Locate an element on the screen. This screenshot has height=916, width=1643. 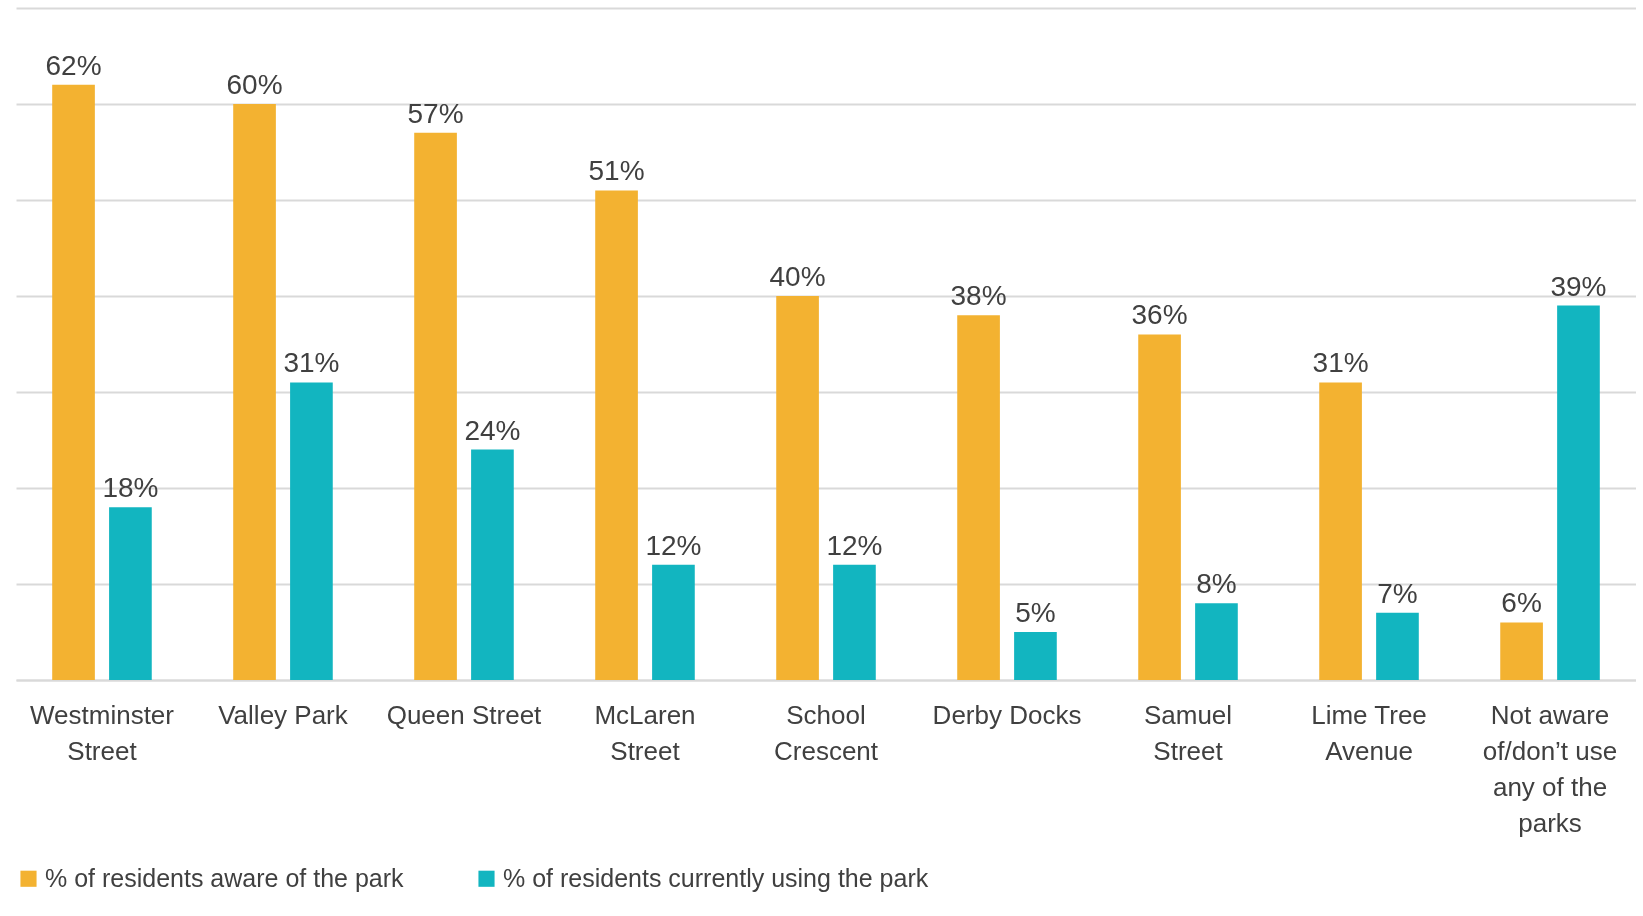
x-tick-label: School Crescent is located at coordinates (826, 732).